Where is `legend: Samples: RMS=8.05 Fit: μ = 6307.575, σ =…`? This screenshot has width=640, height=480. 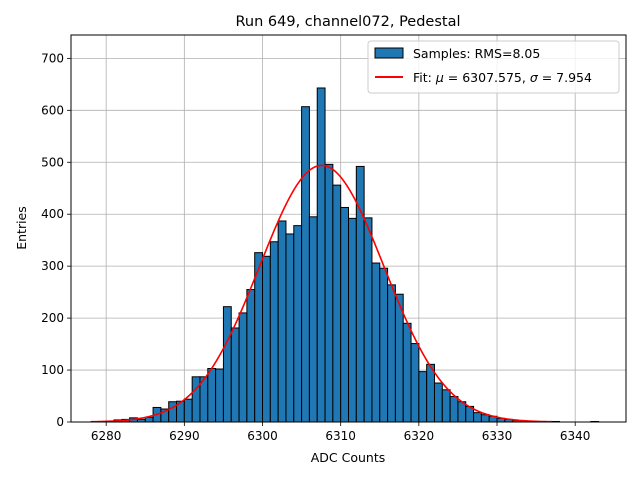 legend: Samples: RMS=8.05 Fit: μ = 6307.575, σ =… is located at coordinates (493, 67).